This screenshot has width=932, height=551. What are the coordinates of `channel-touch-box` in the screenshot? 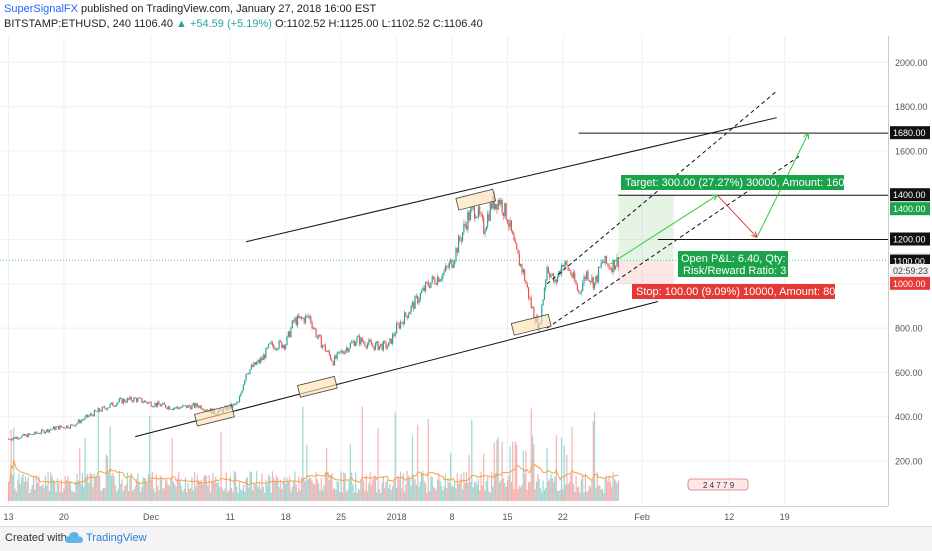 It's located at (476, 199).